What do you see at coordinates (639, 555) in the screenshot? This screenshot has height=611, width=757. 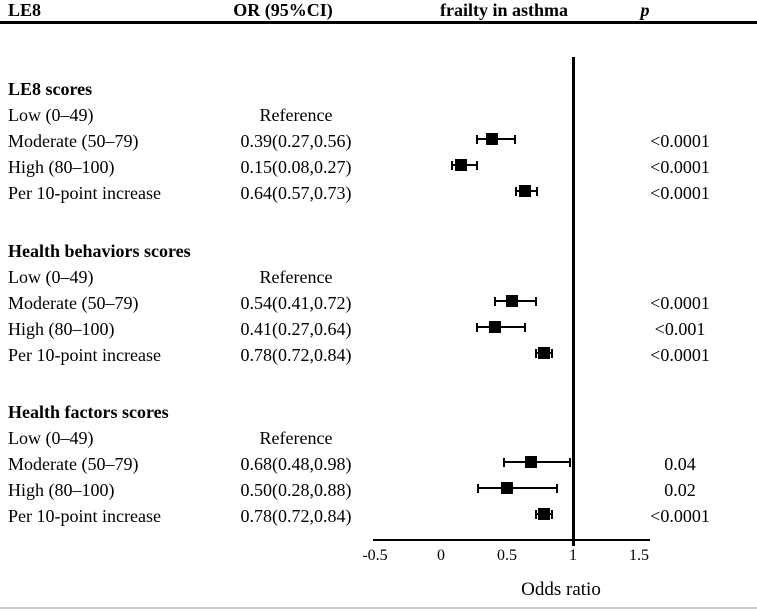 I see `x-tick-label: 1.5` at bounding box center [639, 555].